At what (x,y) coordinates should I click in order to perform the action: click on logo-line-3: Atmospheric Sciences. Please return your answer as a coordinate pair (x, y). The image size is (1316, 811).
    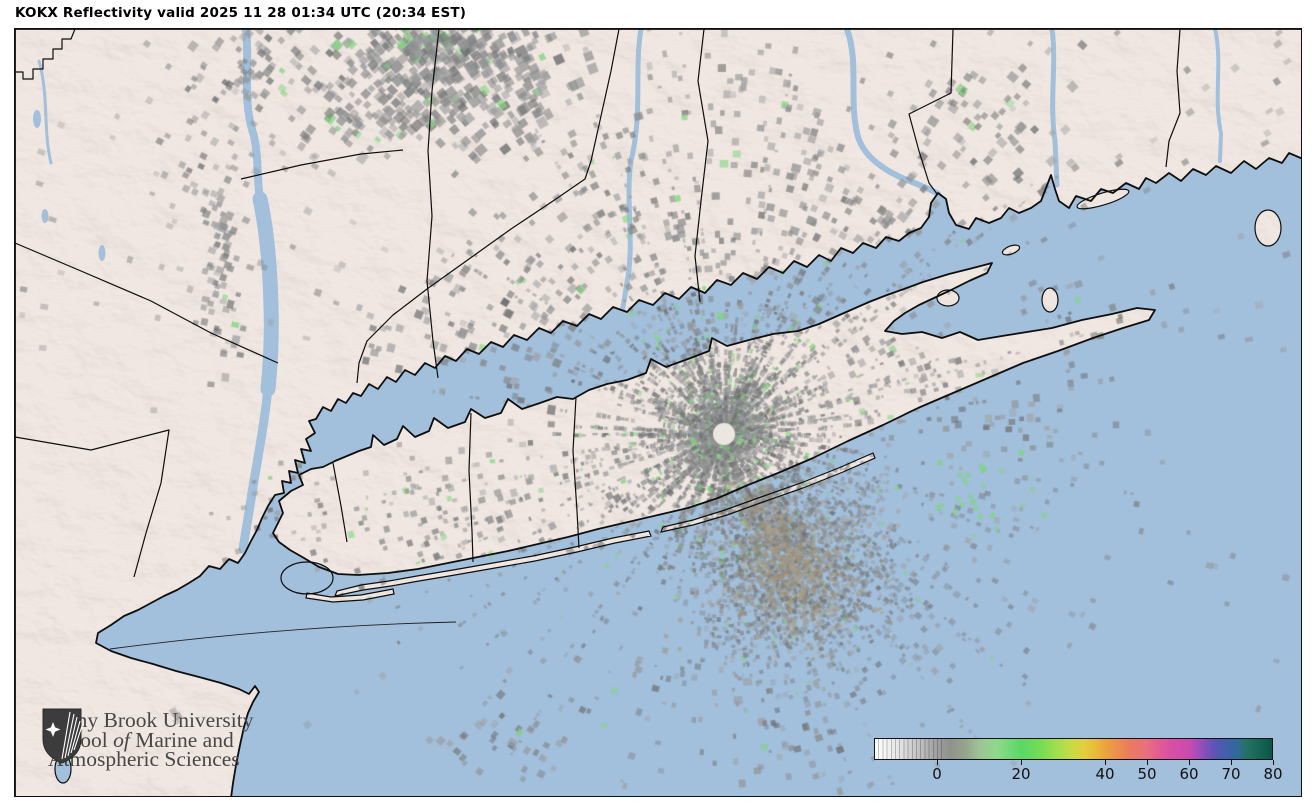
    Looking at the image, I should click on (144, 759).